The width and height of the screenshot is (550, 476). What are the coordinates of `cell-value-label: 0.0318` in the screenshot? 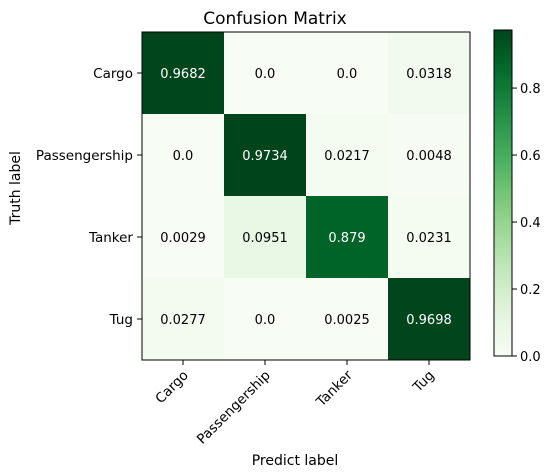 It's located at (429, 74).